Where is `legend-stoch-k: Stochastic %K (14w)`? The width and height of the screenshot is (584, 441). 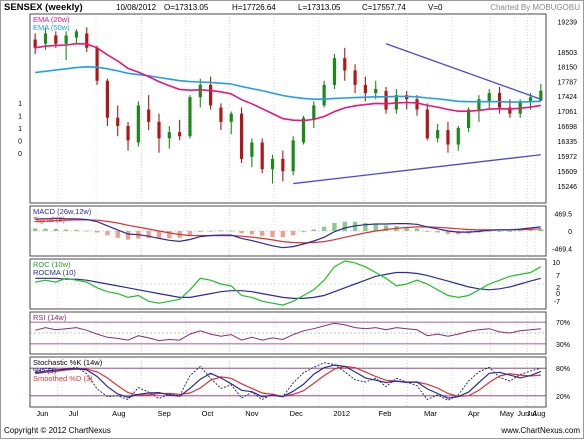 legend-stoch-k: Stochastic %K (14w) is located at coordinates (68, 362).